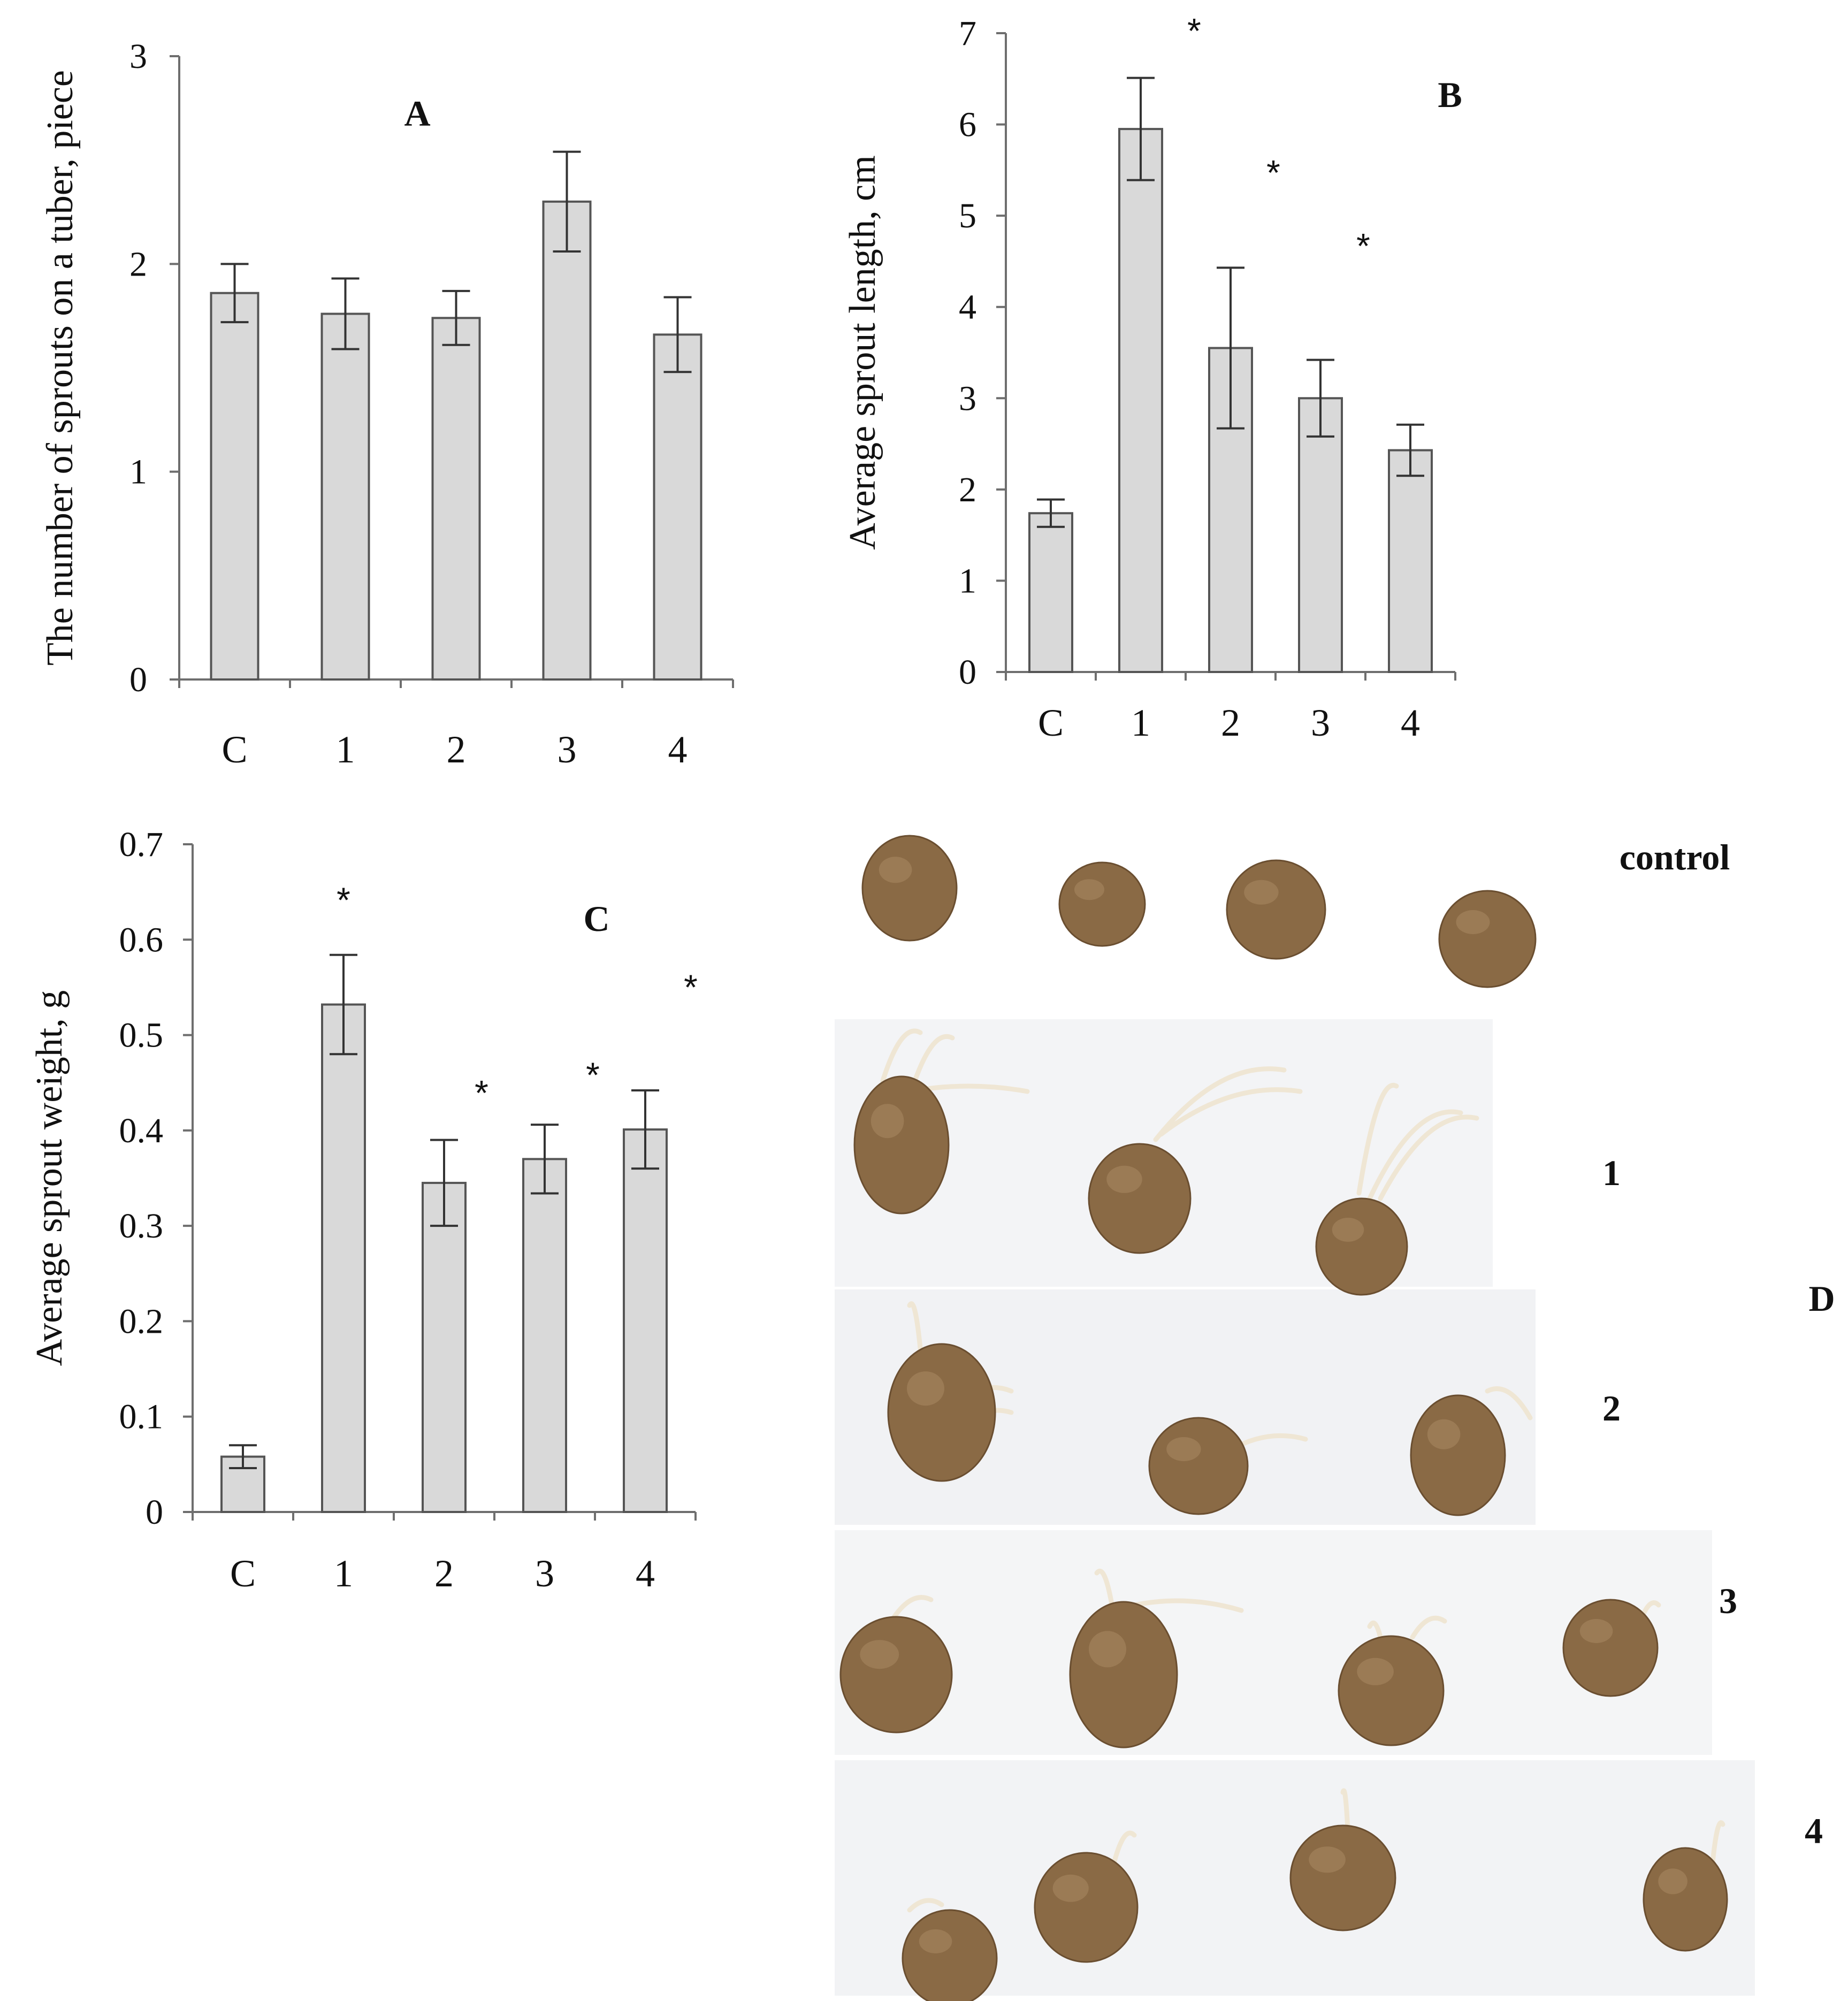 Image resolution: width=1848 pixels, height=2001 pixels. Describe the element at coordinates (141, 1035) in the screenshot. I see `y-tick-label: 0.5` at that location.